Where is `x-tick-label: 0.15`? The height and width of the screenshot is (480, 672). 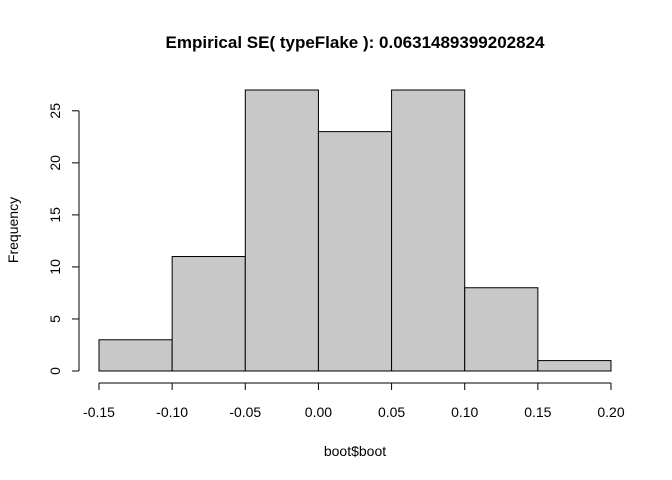
x-tick-label: 0.15 is located at coordinates (537, 412).